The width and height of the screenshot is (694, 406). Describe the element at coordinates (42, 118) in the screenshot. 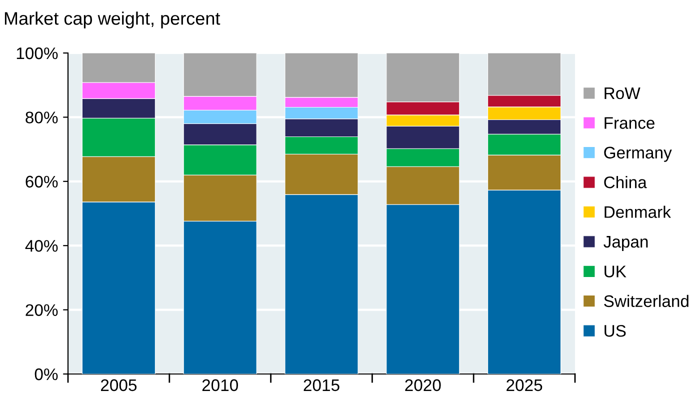

I see `y-tick-label: 80%` at that location.